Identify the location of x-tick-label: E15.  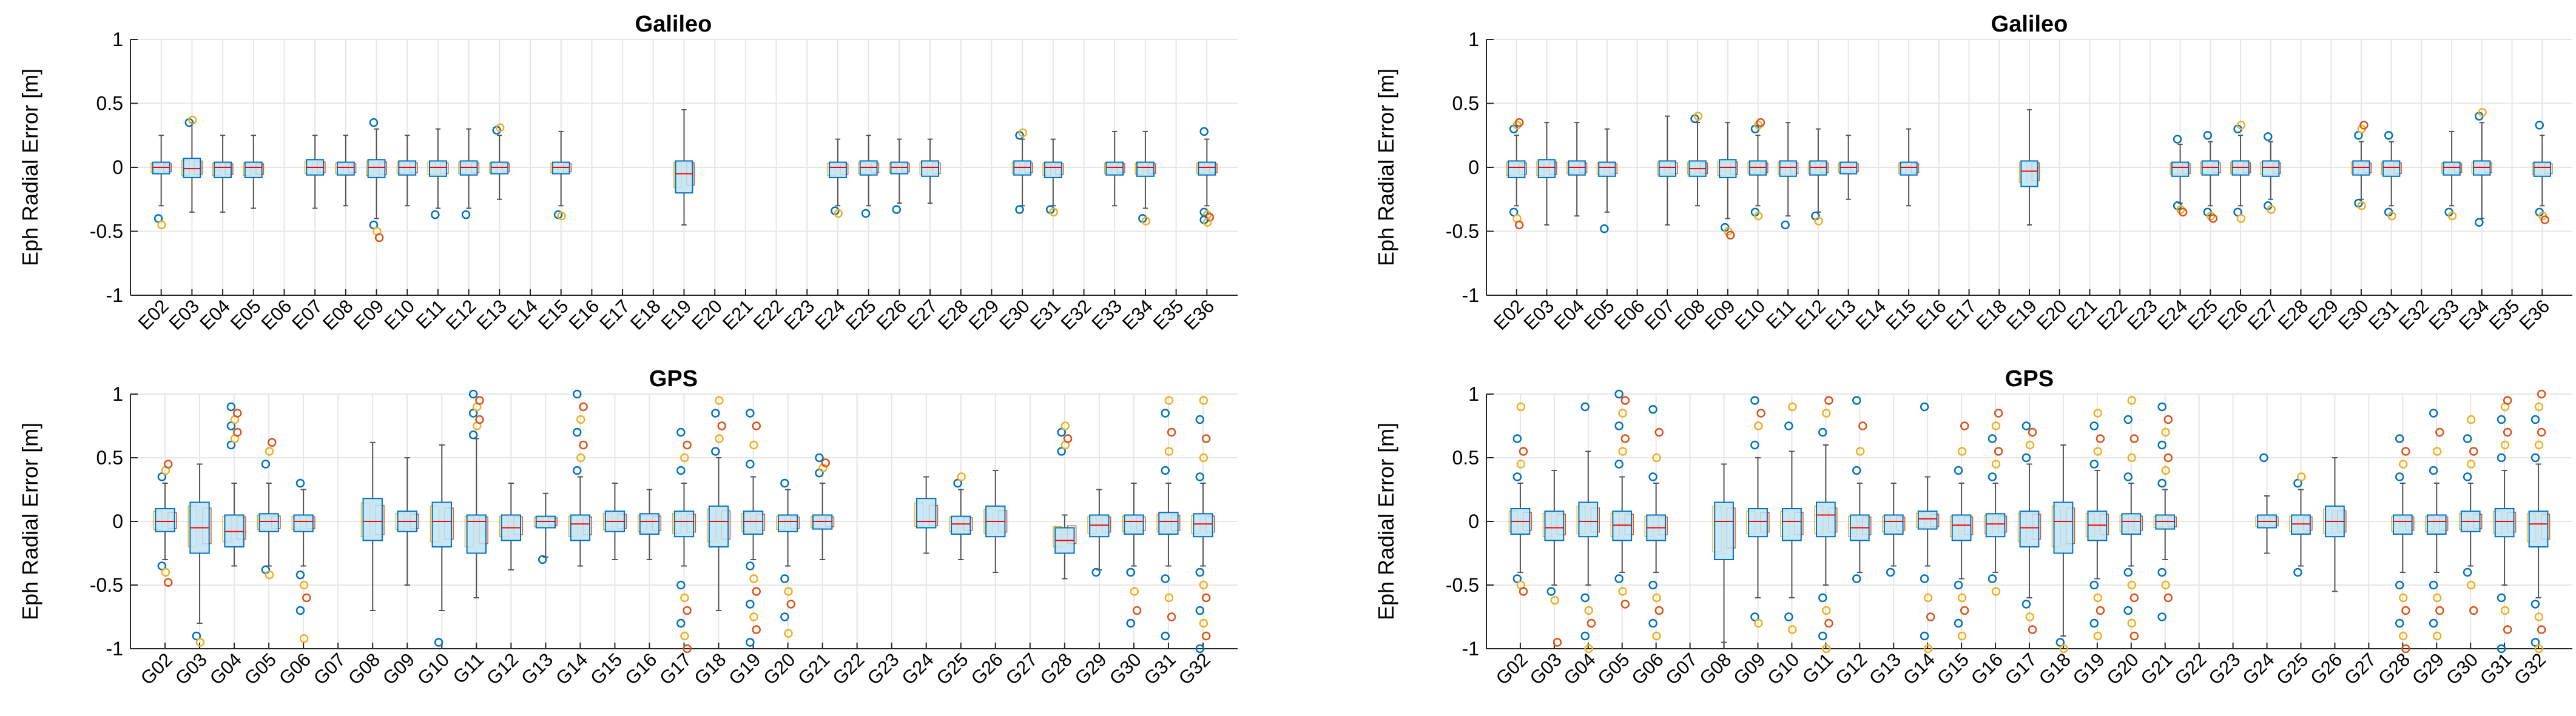
(1900, 314).